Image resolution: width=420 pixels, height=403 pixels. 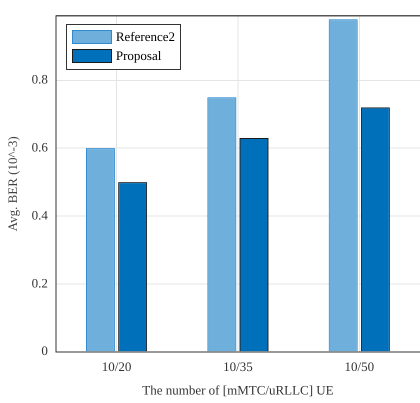 What do you see at coordinates (139, 56) in the screenshot?
I see `legend-label: Proposal` at bounding box center [139, 56].